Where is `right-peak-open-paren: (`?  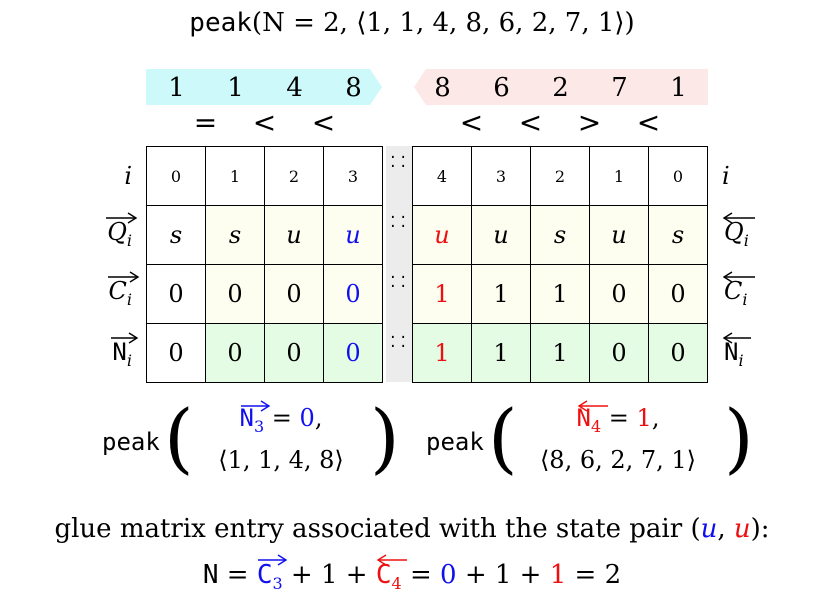 right-peak-open-paren: ( is located at coordinates (503, 437).